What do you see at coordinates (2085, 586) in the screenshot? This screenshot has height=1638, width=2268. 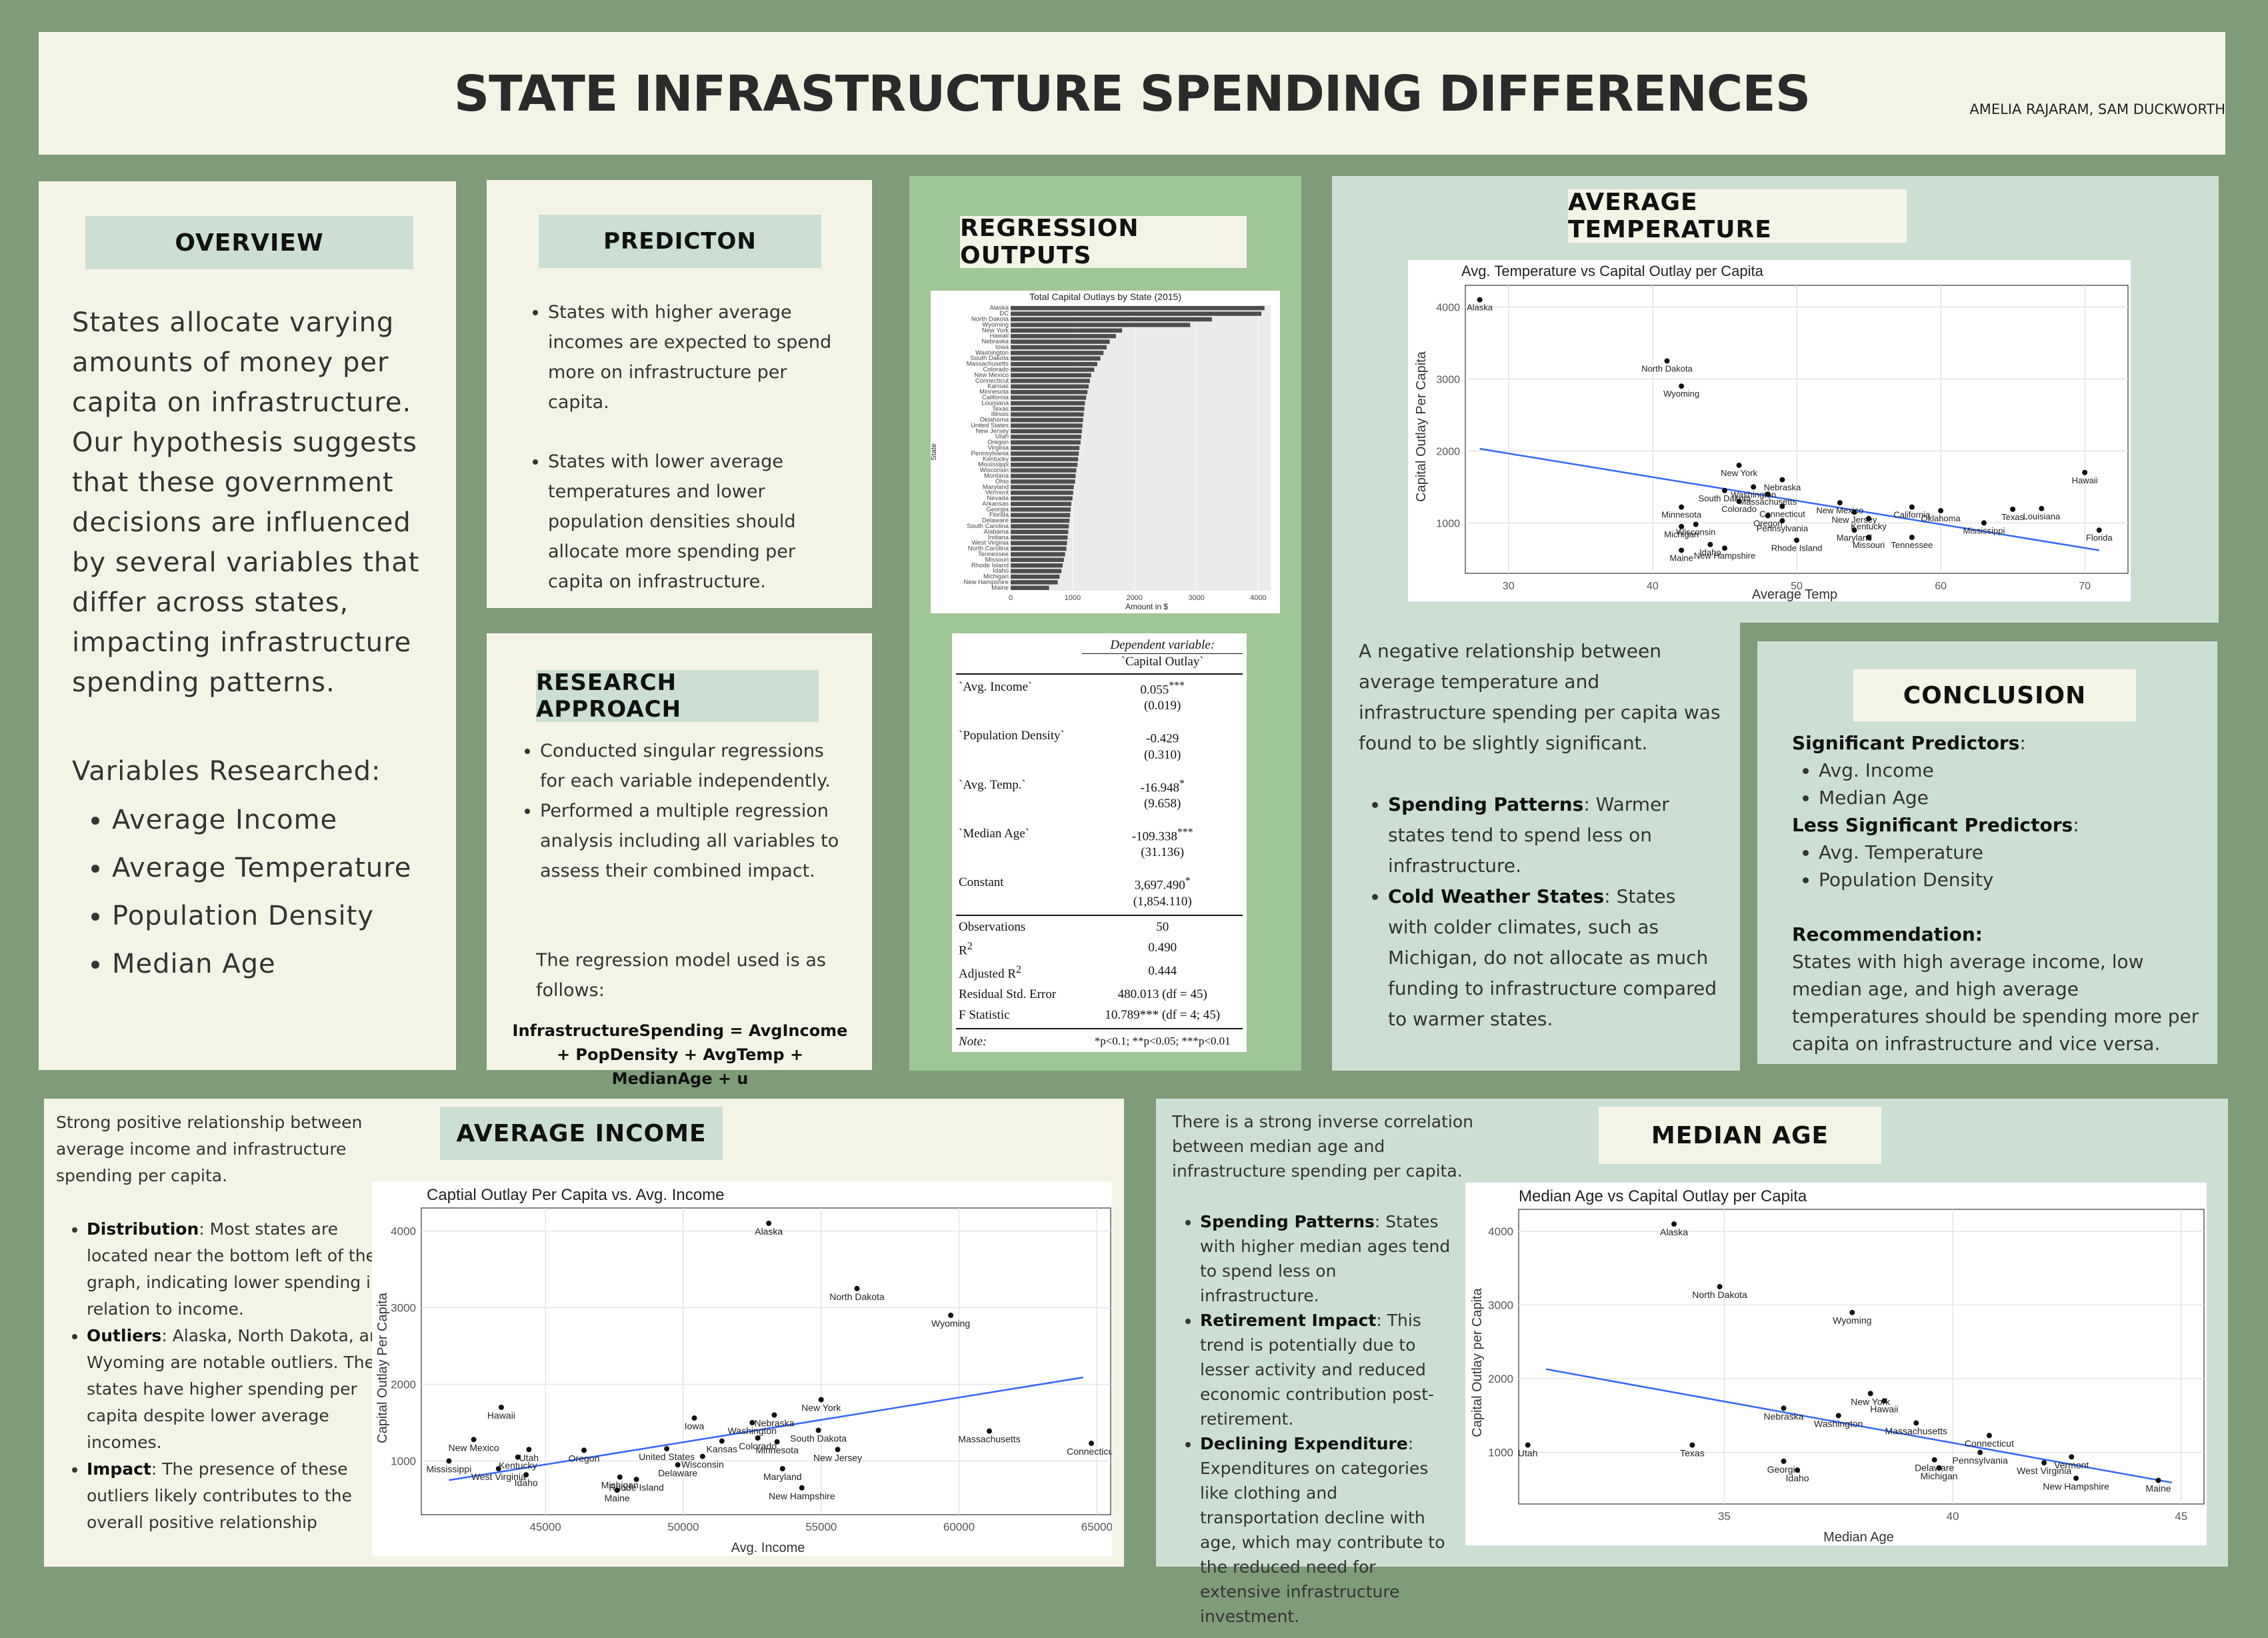 I see `x-tick-label: 70` at bounding box center [2085, 586].